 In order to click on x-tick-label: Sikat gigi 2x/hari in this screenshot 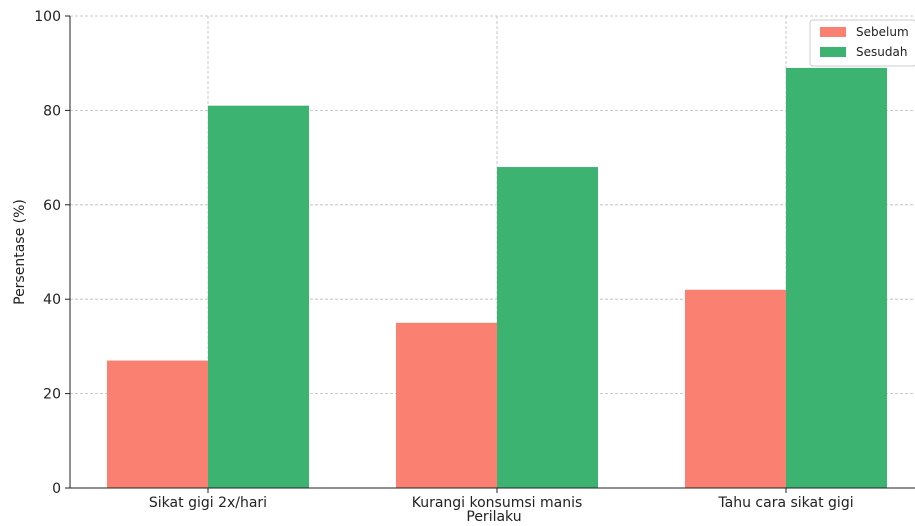, I will do `click(208, 503)`.